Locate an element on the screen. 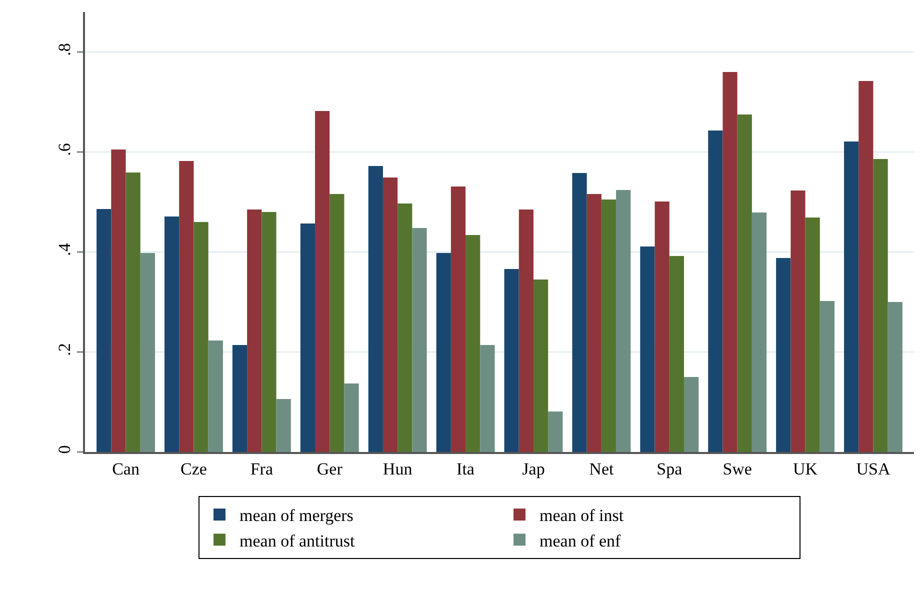  x-tick-label: Fra is located at coordinates (262, 468).